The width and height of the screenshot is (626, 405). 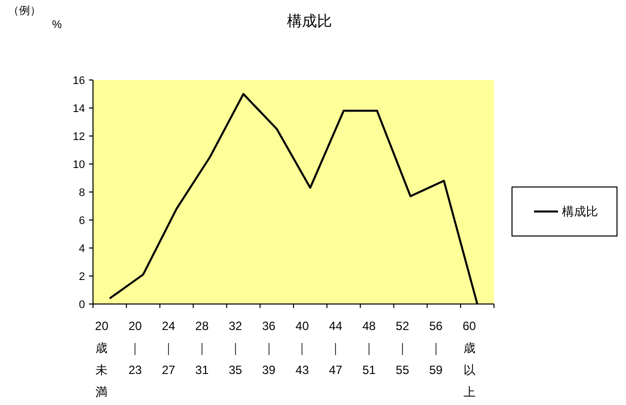 What do you see at coordinates (269, 348) in the screenshot?
I see `x-tick-label: 36｜39` at bounding box center [269, 348].